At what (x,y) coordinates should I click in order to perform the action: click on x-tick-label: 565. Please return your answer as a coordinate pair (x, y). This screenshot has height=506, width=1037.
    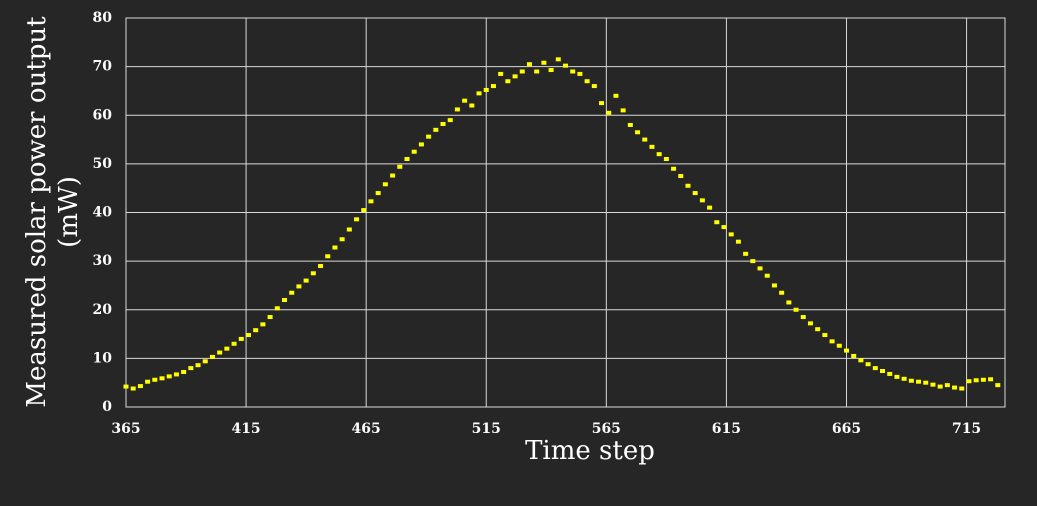
    Looking at the image, I should click on (606, 429).